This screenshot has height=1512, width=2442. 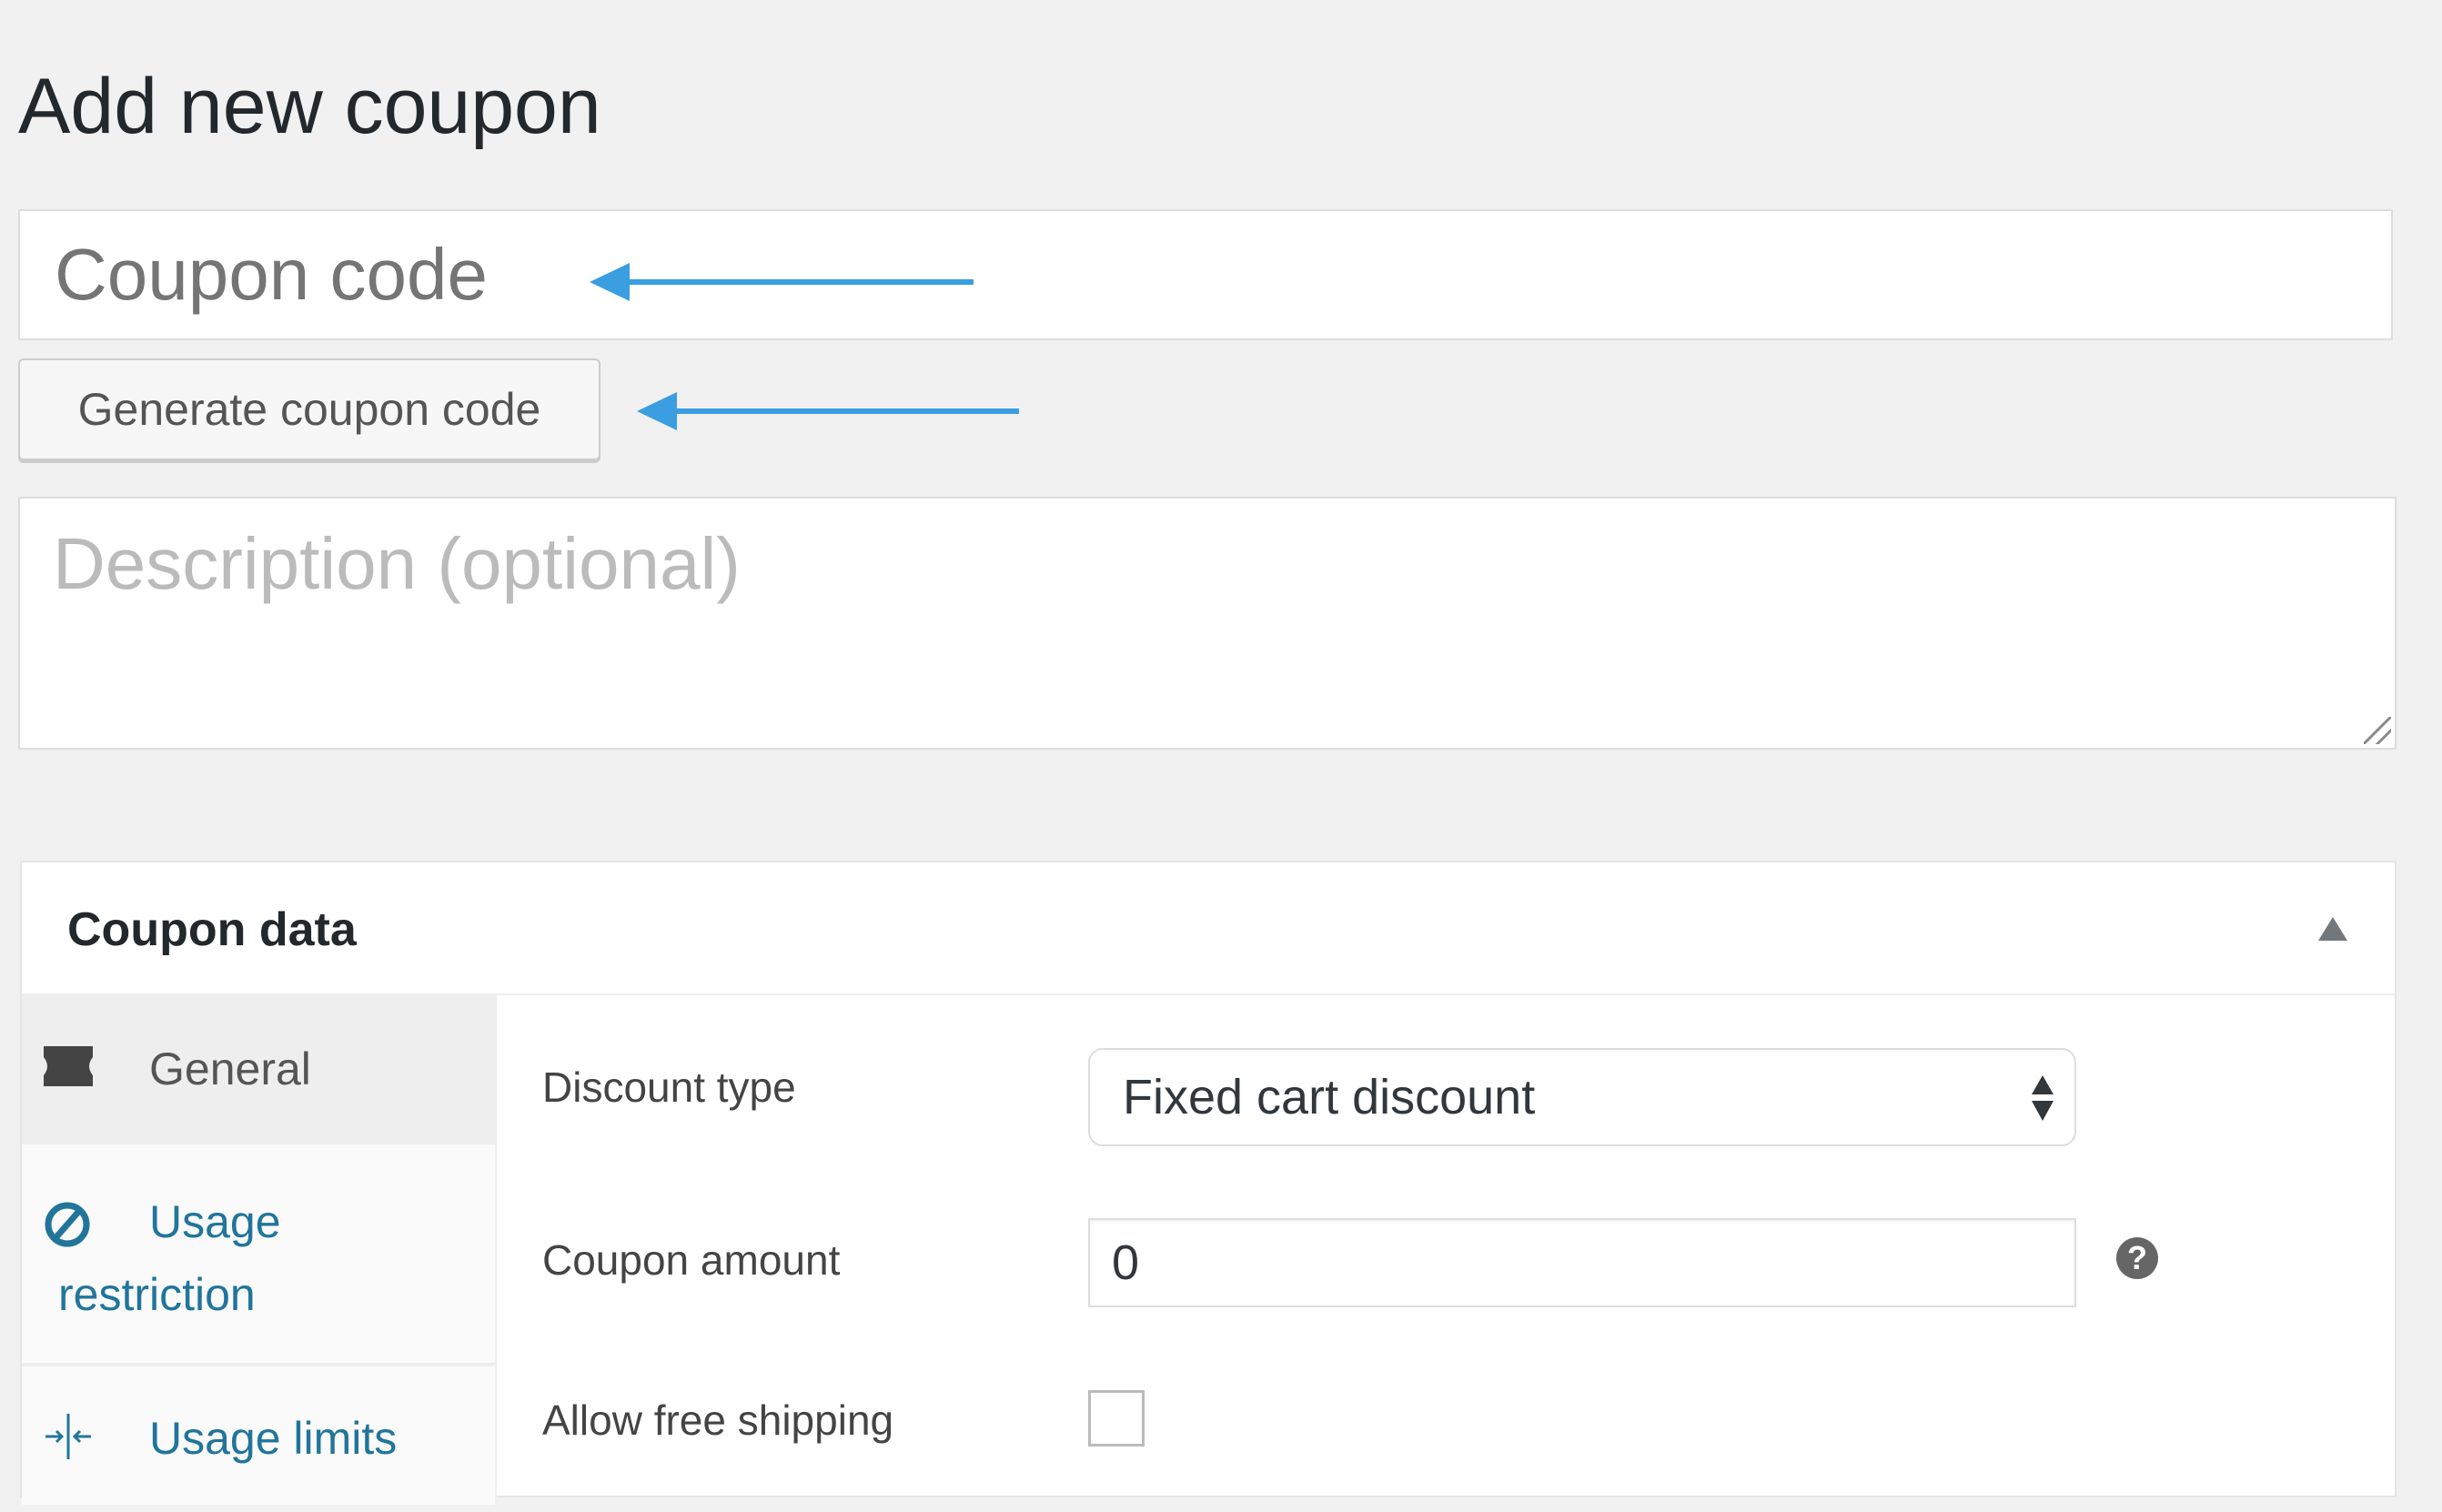 What do you see at coordinates (1208, 929) in the screenshot?
I see `panel-header: Coupon data` at bounding box center [1208, 929].